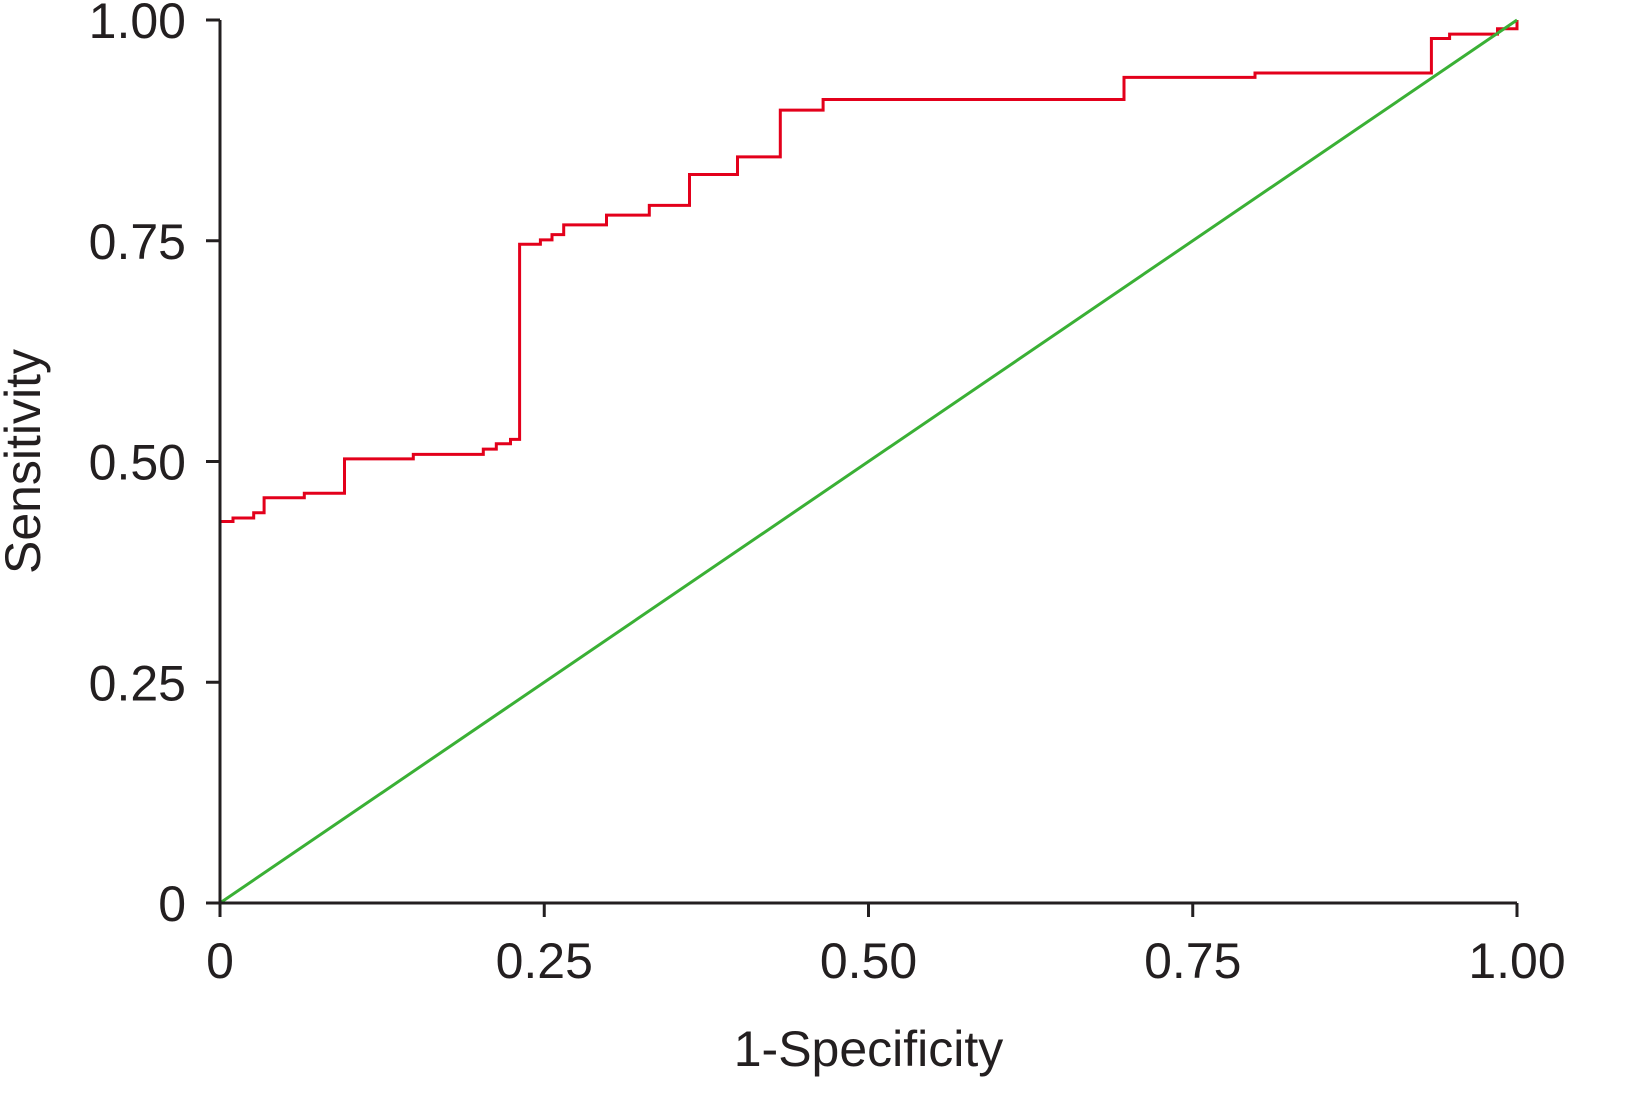 This screenshot has height=1114, width=1625. What do you see at coordinates (25, 461) in the screenshot?
I see `y-axis-title: Sensitivity` at bounding box center [25, 461].